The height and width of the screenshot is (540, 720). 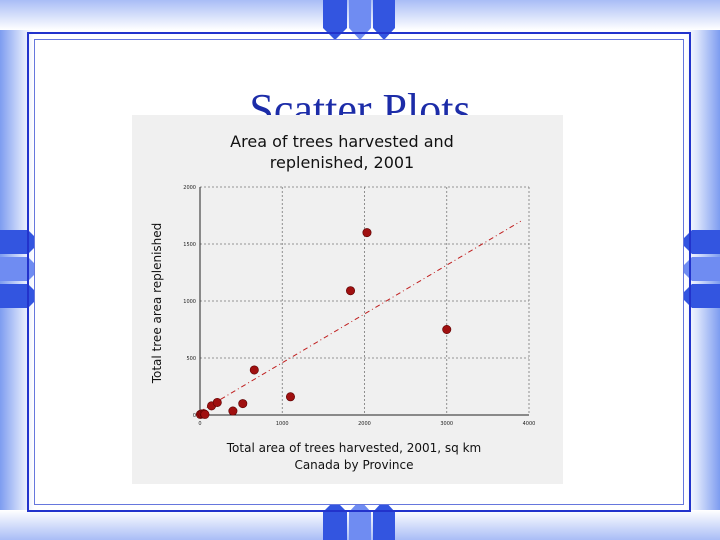 I want to click on x-tick-label: 0, so click(x=199, y=424).